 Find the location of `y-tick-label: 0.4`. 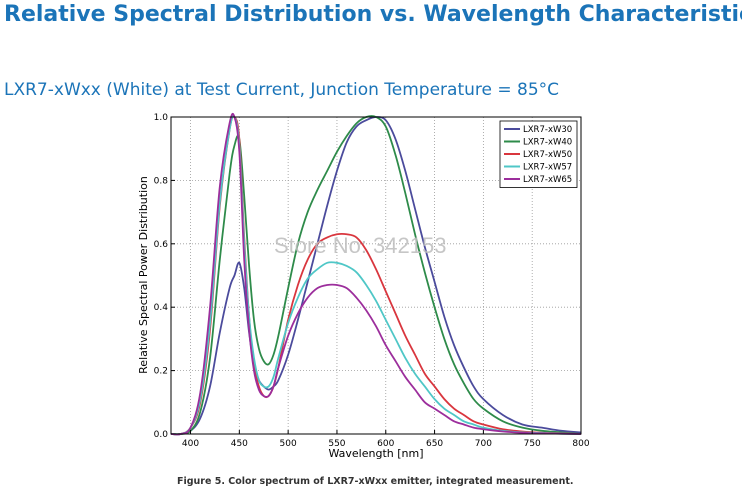

y-tick-label: 0.4 is located at coordinates (161, 308).